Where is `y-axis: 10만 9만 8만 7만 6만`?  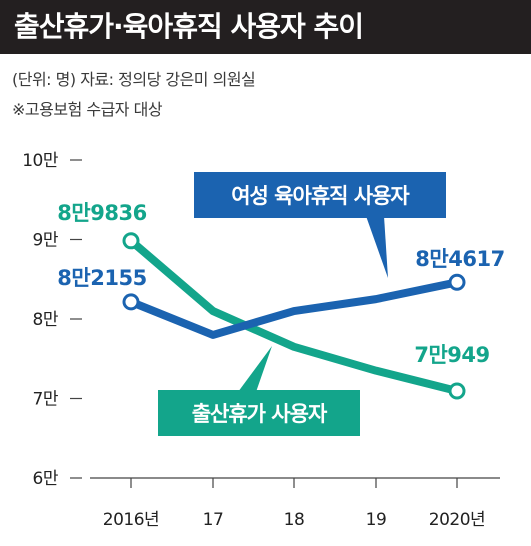 y-axis: 10만 9만 8만 7만 6만 is located at coordinates (52, 320).